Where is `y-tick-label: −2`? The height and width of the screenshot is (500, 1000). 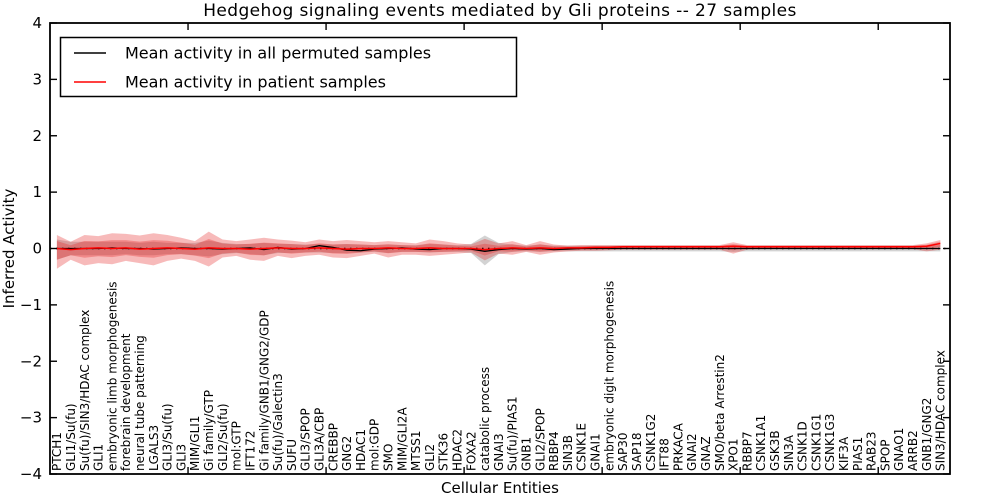 y-tick-label: −2 is located at coordinates (31, 361).